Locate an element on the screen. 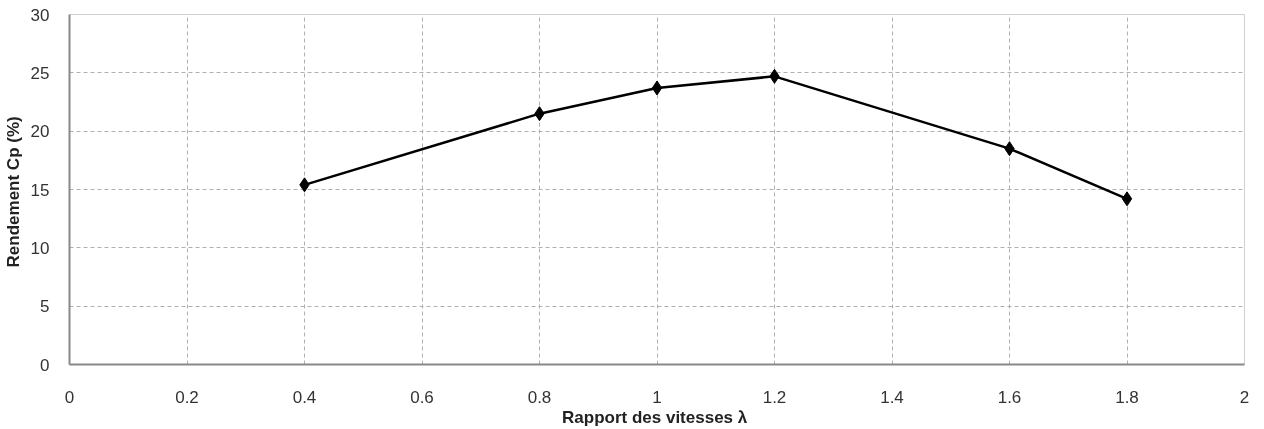 The width and height of the screenshot is (1264, 429). x-tick-label: 0.2 is located at coordinates (187, 397).